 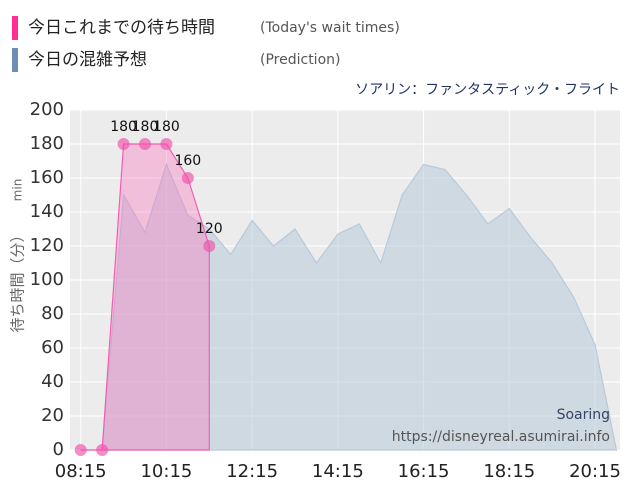 What do you see at coordinates (338, 471) in the screenshot?
I see `x-tick-label: 14:15` at bounding box center [338, 471].